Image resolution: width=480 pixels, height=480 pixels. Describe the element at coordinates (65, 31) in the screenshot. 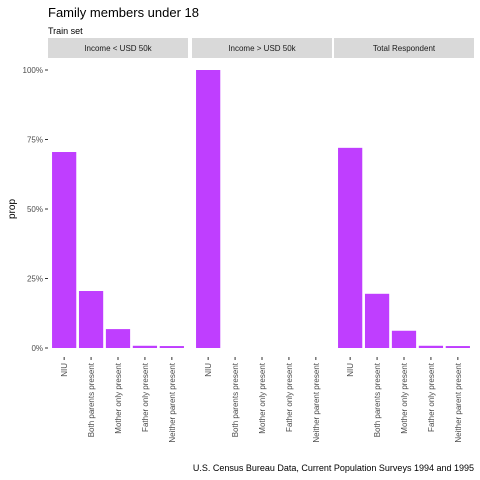

I see `chart-subtitle: Train set` at that location.